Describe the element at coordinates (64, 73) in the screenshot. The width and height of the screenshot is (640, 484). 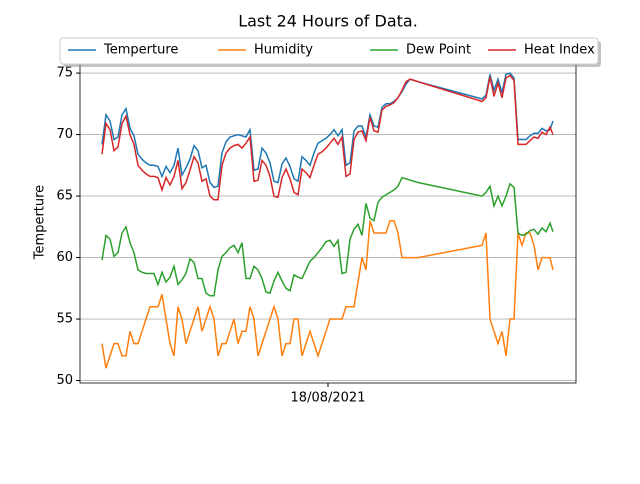
I see `y-tick-label: 75` at that location.